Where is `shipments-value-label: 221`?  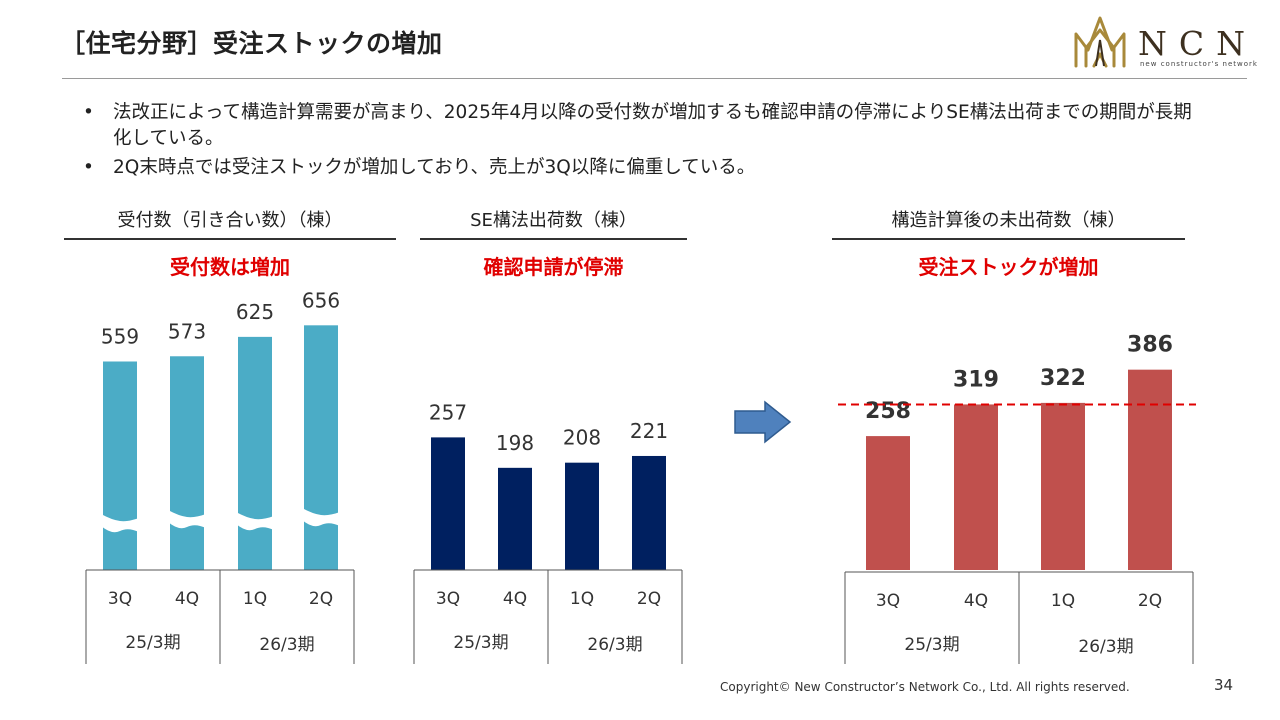
shipments-value-label: 221 is located at coordinates (649, 431).